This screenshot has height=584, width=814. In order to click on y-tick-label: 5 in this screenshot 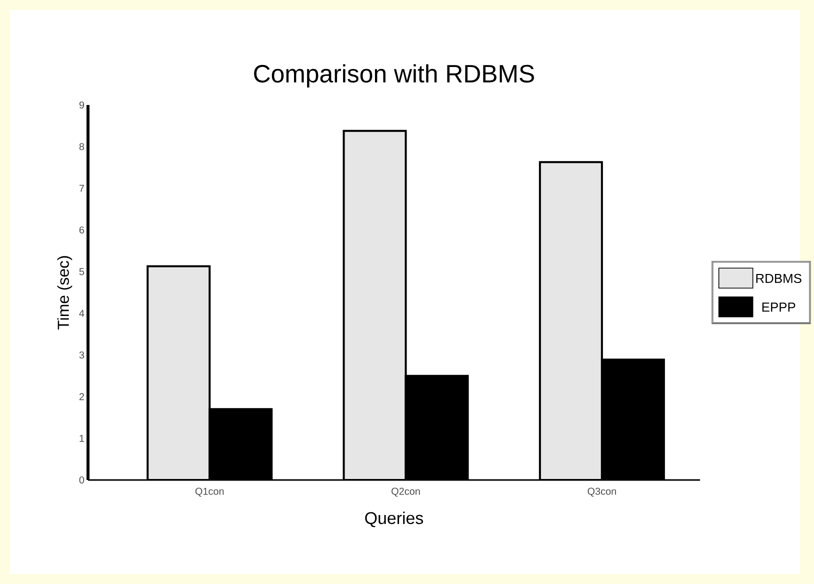, I will do `click(81, 272)`.